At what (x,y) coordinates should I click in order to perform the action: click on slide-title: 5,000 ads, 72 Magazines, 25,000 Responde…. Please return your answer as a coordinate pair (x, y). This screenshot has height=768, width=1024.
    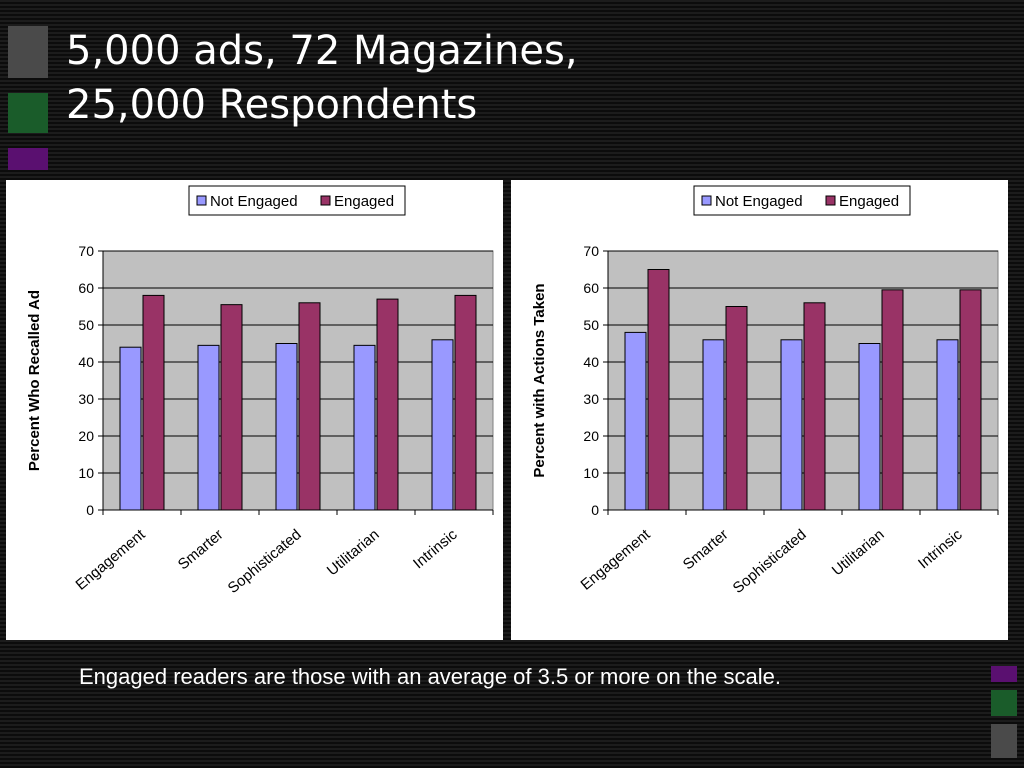
    Looking at the image, I should click on (322, 78).